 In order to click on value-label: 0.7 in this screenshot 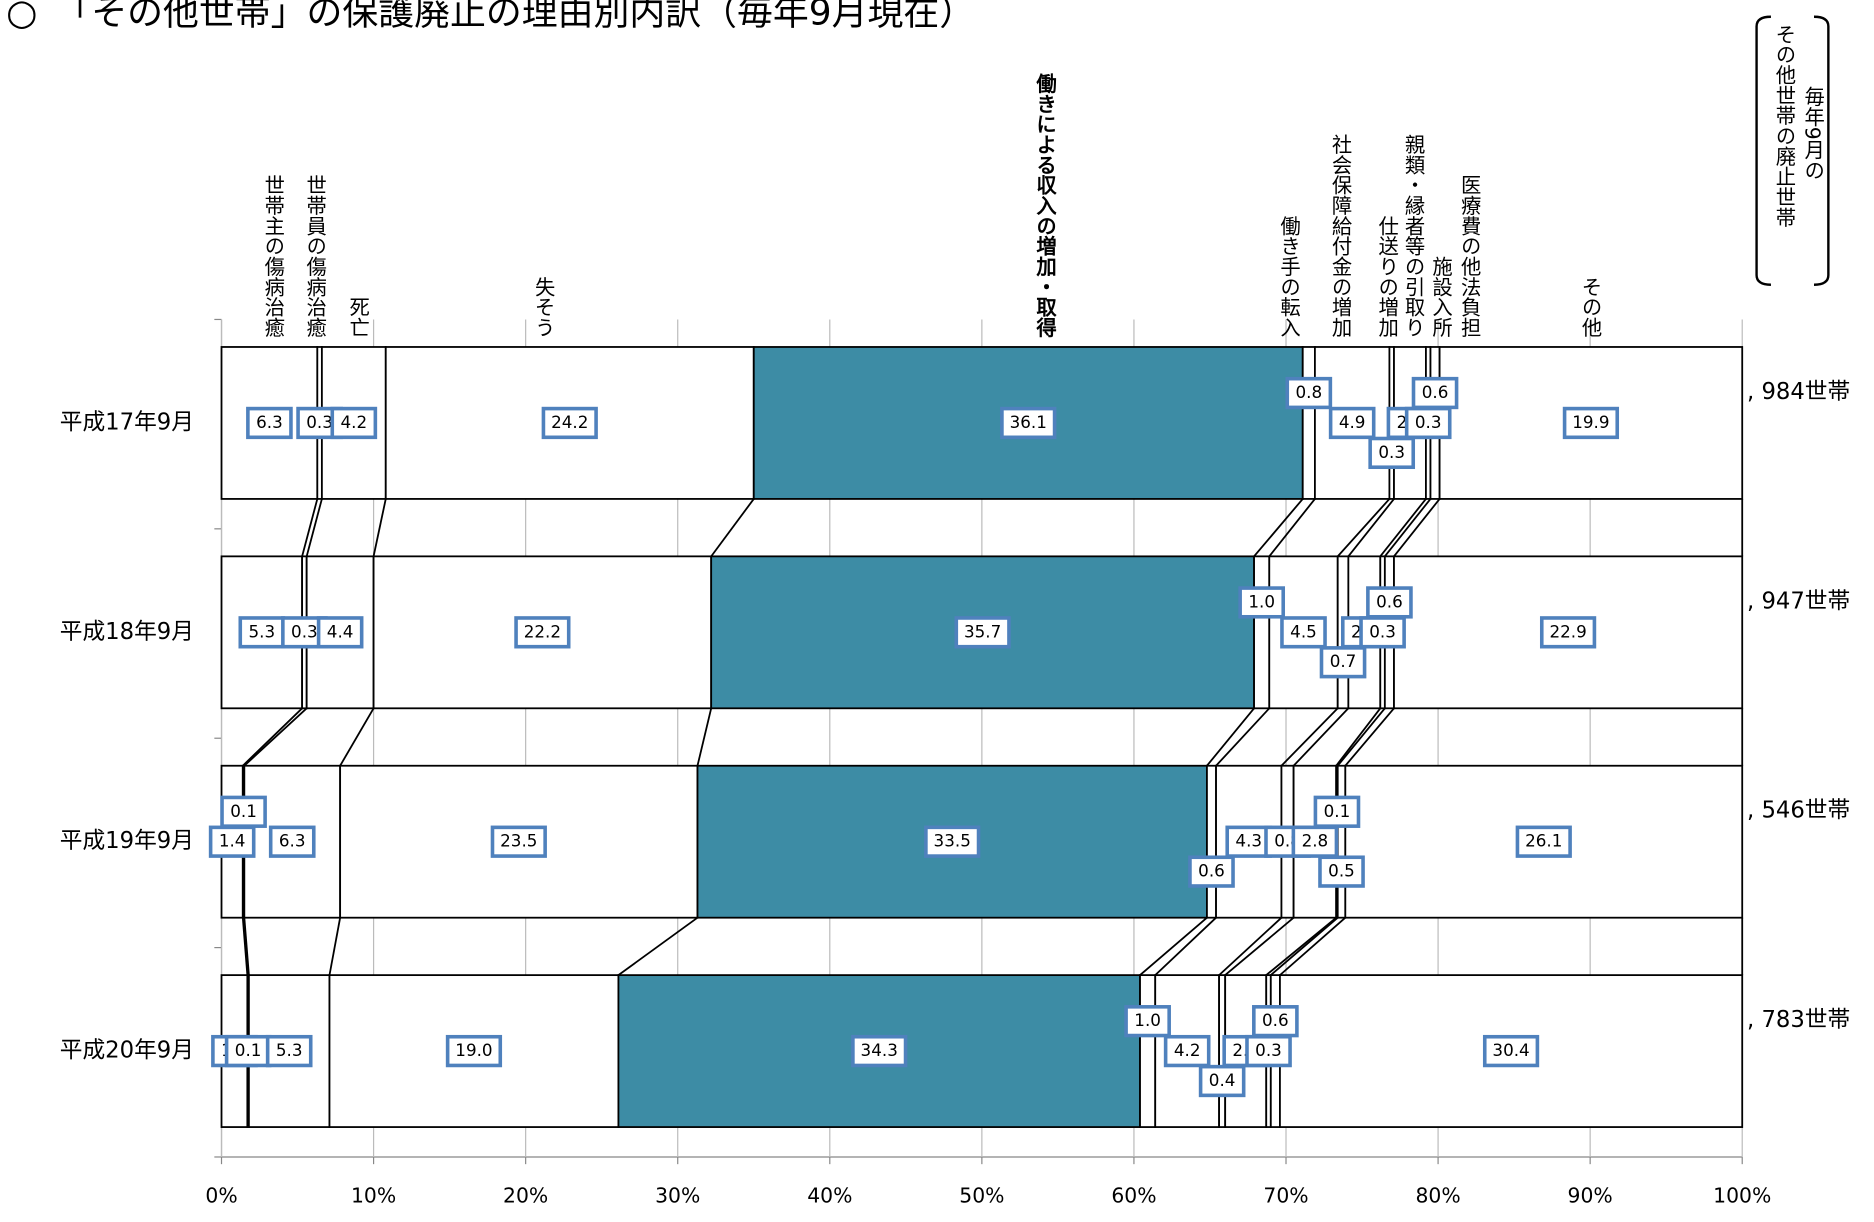, I will do `click(1343, 661)`.